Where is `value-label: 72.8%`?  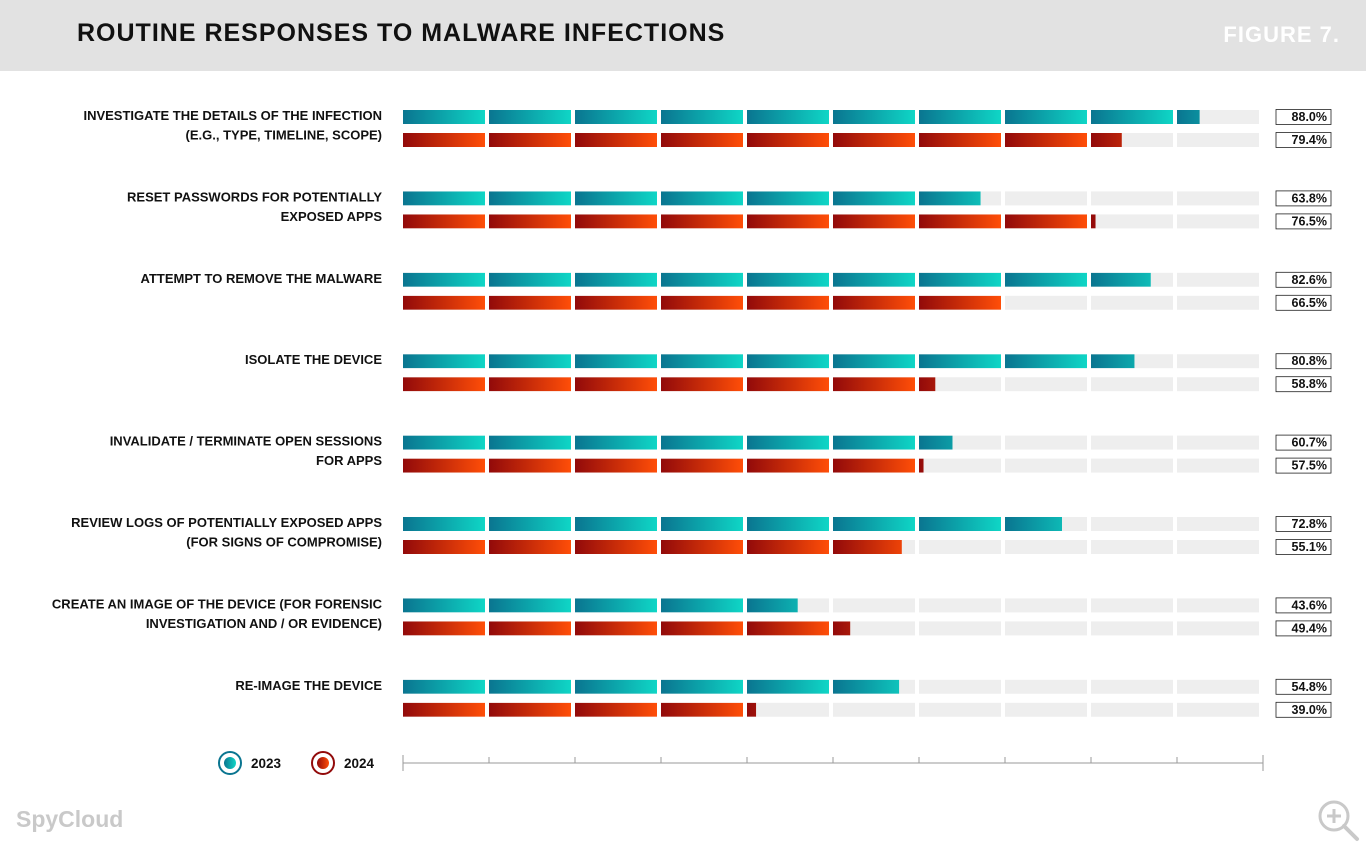
value-label: 72.8% is located at coordinates (1309, 524).